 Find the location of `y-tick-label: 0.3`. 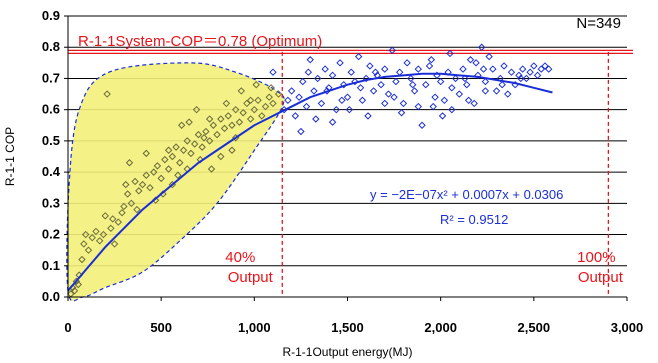

y-tick-label: 0.3 is located at coordinates (51, 202).